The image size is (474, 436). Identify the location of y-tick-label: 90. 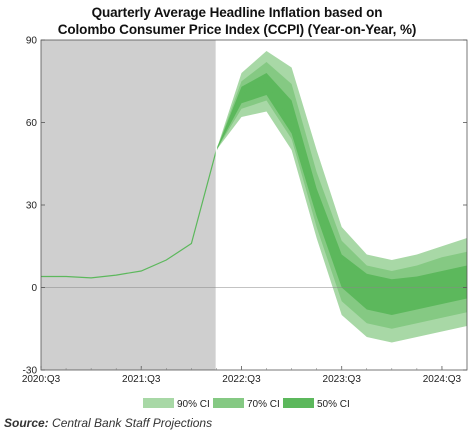
(32, 41).